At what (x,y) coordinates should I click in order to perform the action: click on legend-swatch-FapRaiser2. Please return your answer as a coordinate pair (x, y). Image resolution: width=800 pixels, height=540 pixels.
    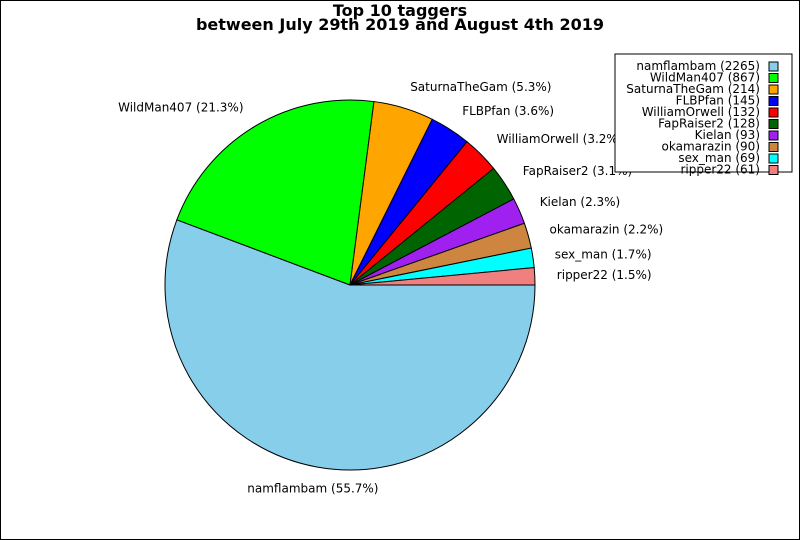
    Looking at the image, I should click on (773, 124).